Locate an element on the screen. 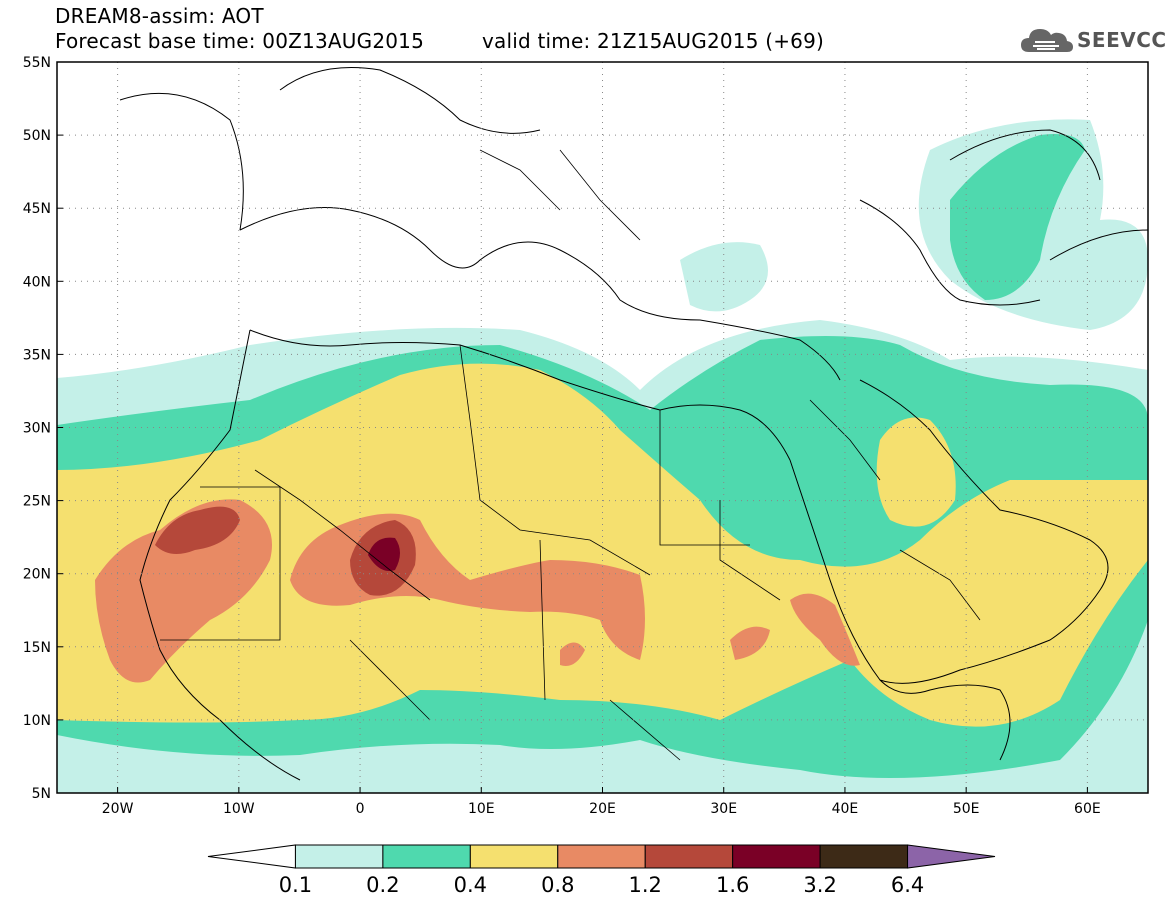 The image size is (1165, 905). aot-level-0.8-eritrea is located at coordinates (825, 629).